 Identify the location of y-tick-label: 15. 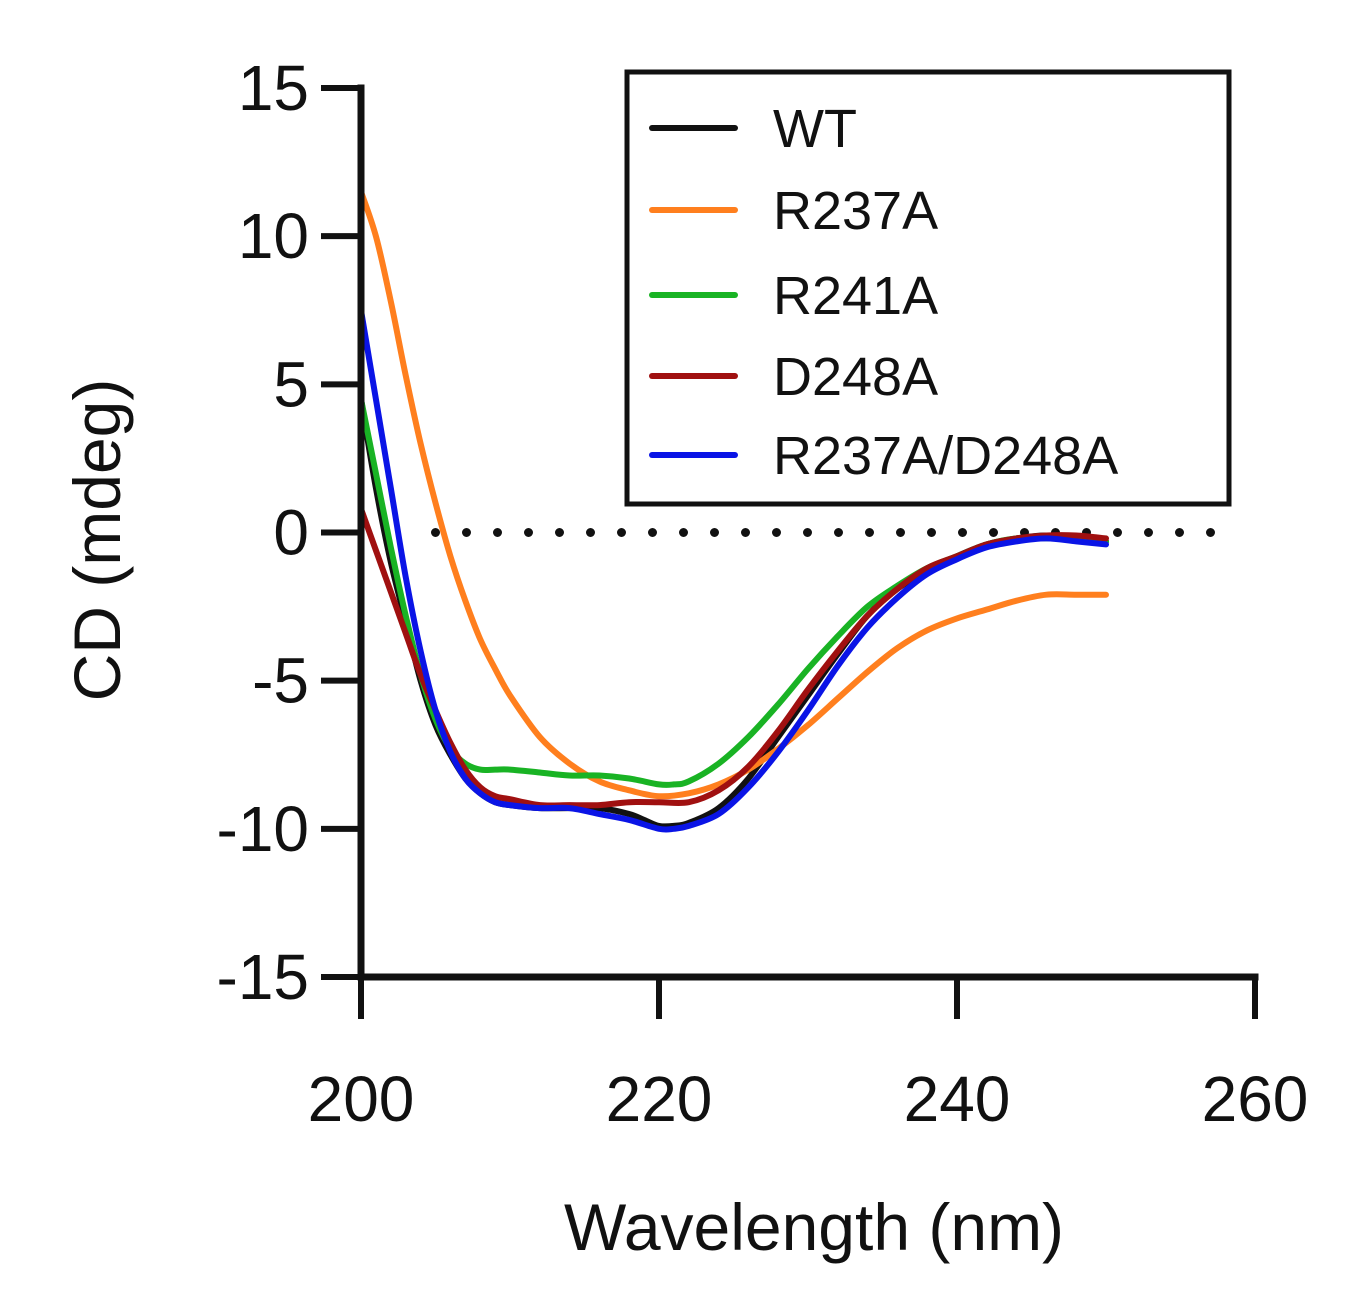
(273, 88).